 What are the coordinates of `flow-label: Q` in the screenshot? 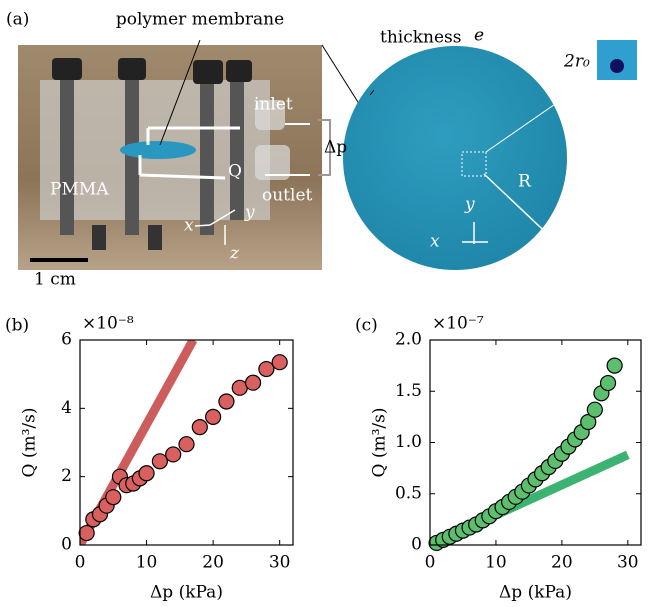 It's located at (235, 172).